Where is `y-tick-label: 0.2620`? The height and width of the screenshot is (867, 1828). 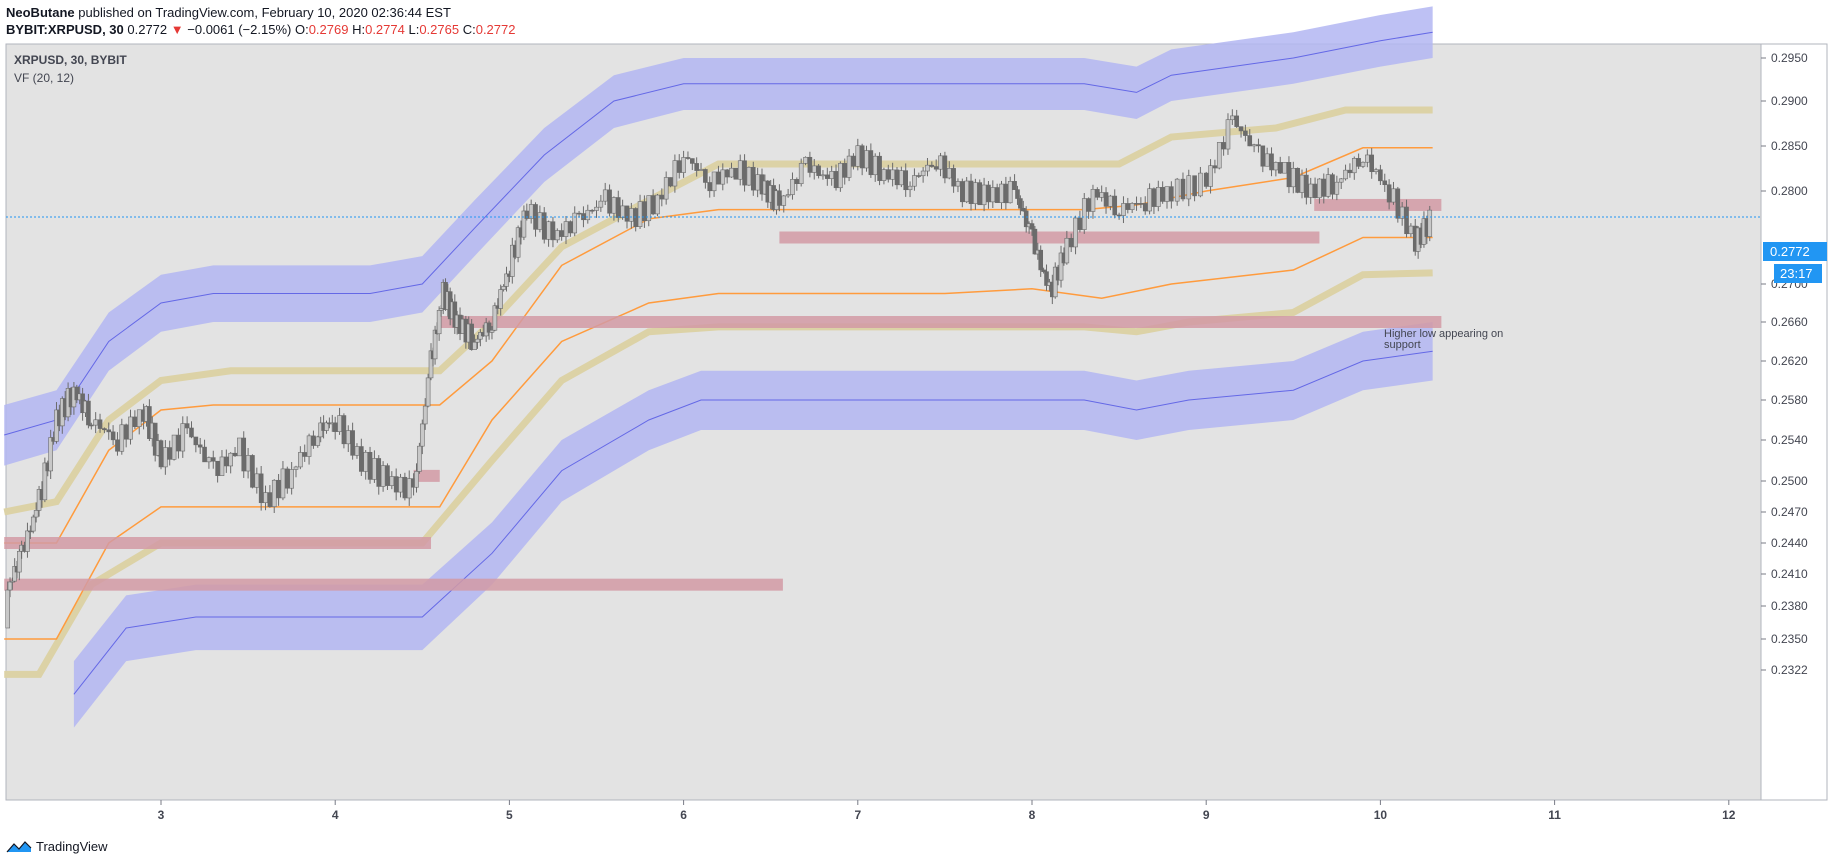 y-tick-label: 0.2620 is located at coordinates (1789, 361).